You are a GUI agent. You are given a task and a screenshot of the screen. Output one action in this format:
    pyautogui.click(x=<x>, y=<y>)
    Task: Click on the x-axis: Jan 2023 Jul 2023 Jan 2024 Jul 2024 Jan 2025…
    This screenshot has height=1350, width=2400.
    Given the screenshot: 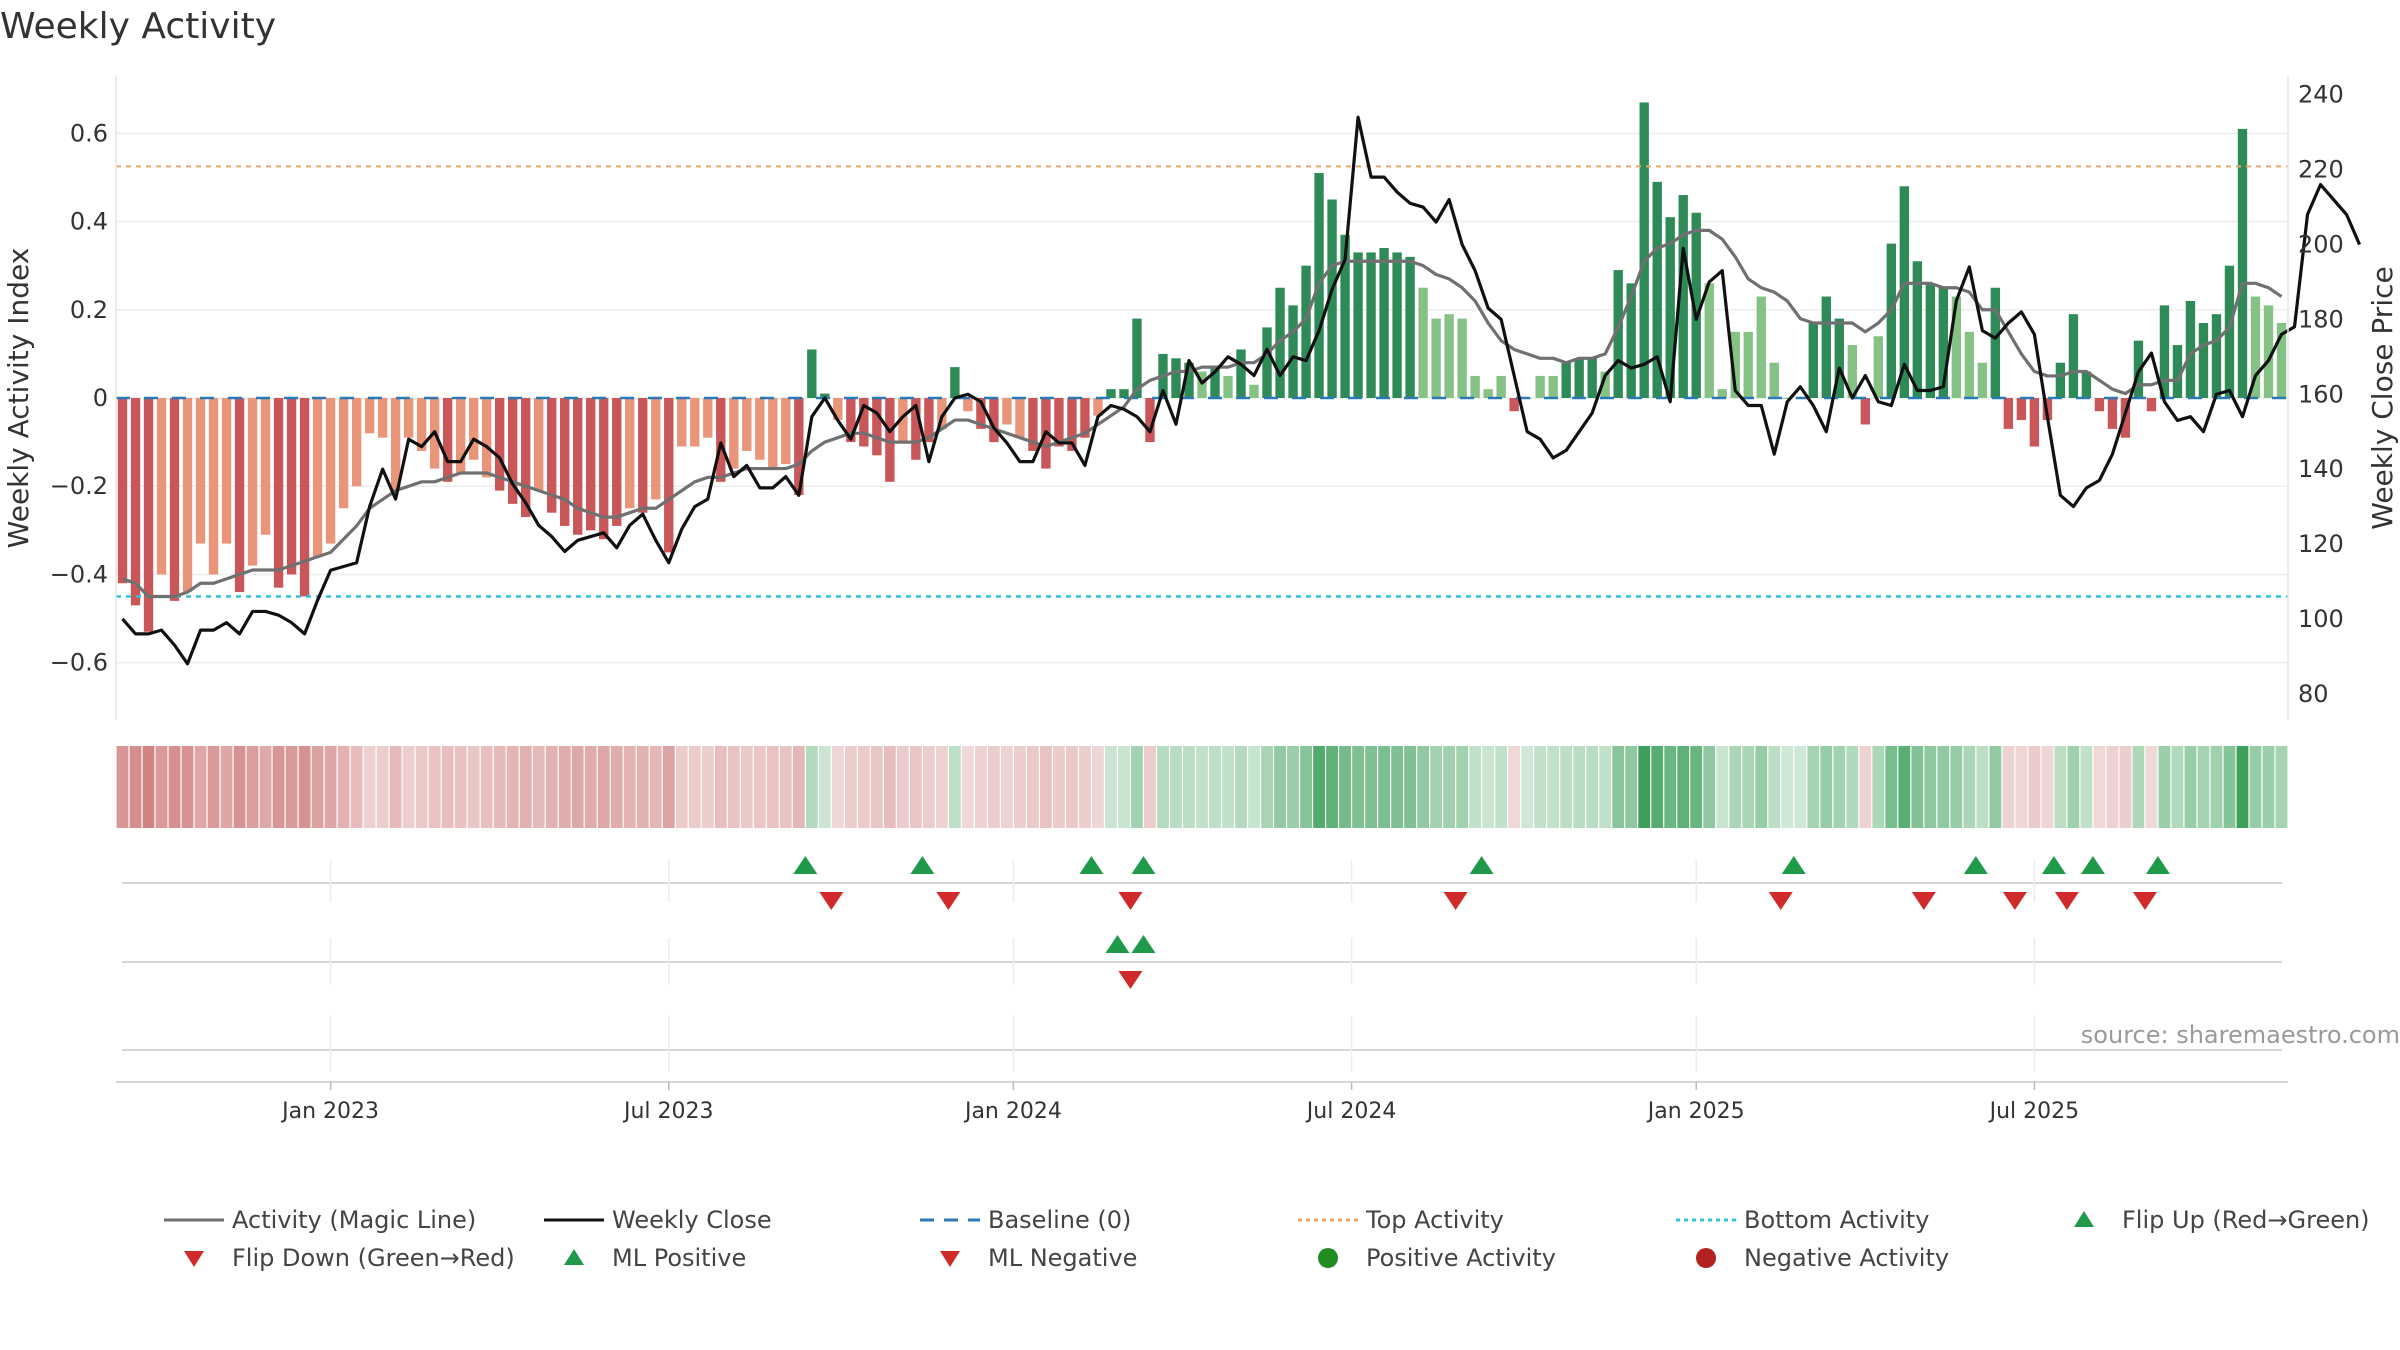 What is the action you would take?
    pyautogui.click(x=1202, y=1102)
    